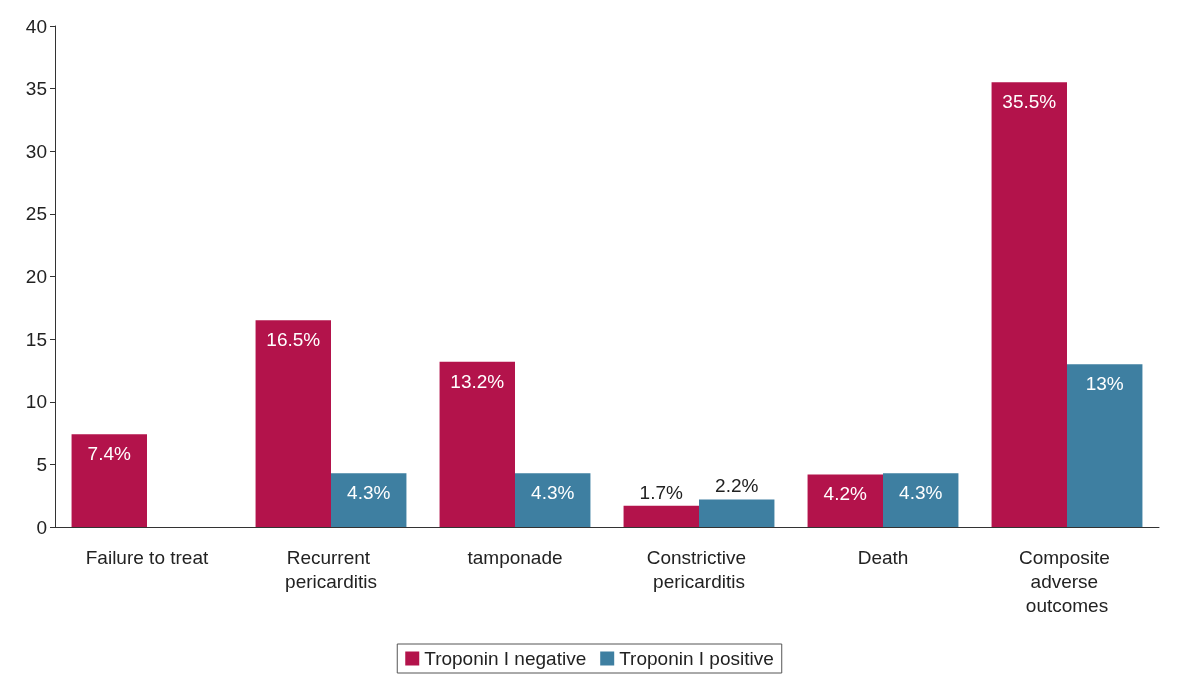  Describe the element at coordinates (505, 658) in the screenshot. I see `legend-label: Troponin I negative` at that location.